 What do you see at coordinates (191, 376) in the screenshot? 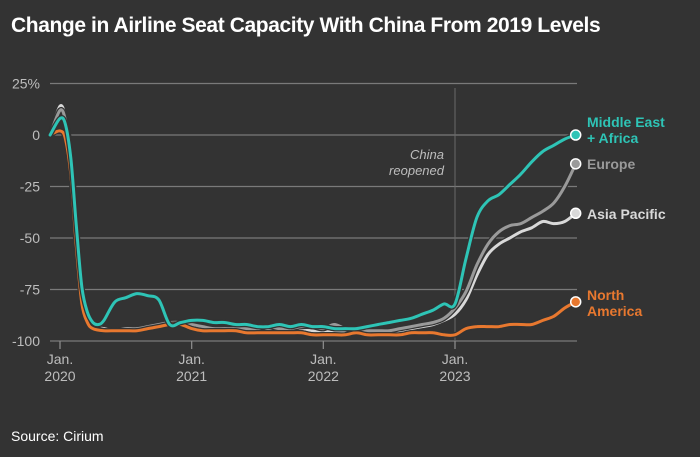
I see `x-tick-label: 2021` at bounding box center [191, 376].